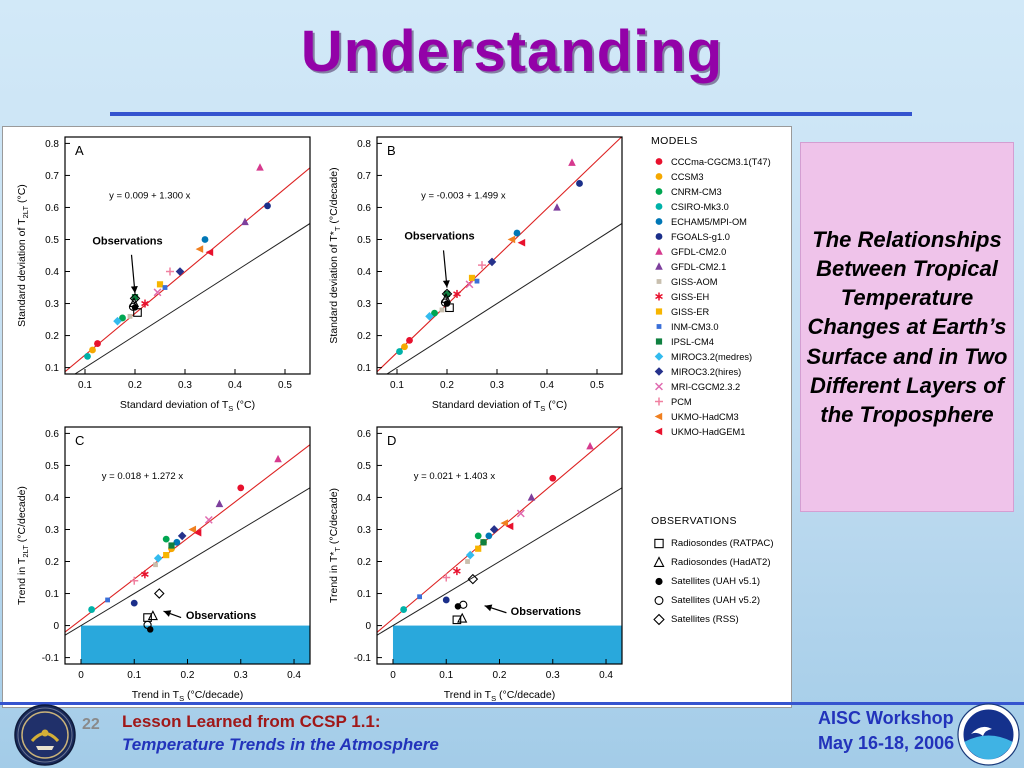  I want to click on noaa-logo-icon, so click(988, 734).